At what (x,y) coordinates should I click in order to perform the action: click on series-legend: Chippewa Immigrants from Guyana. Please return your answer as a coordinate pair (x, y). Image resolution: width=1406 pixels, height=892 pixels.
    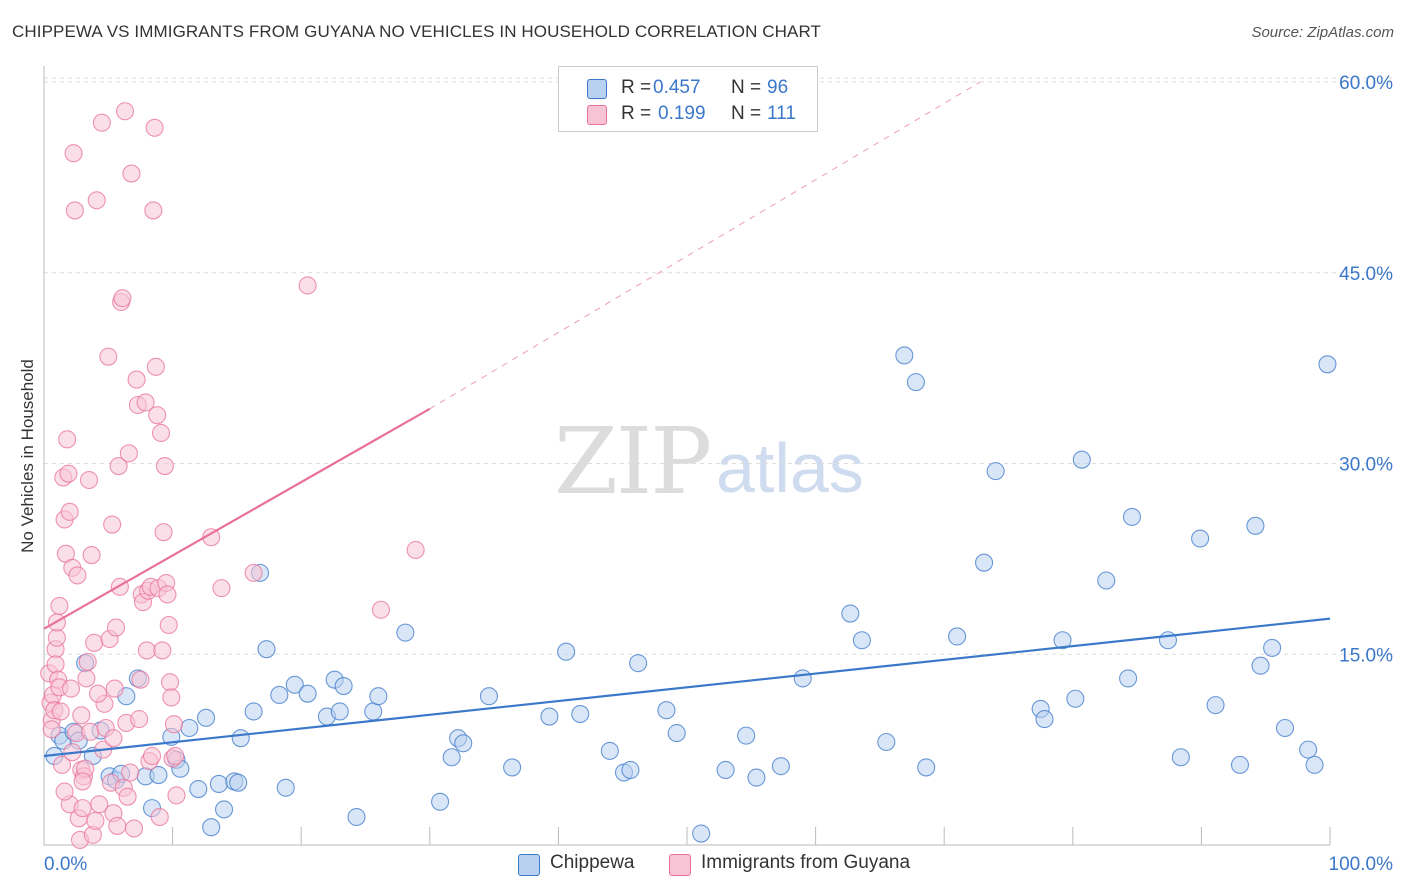
    Looking at the image, I should click on (703, 865).